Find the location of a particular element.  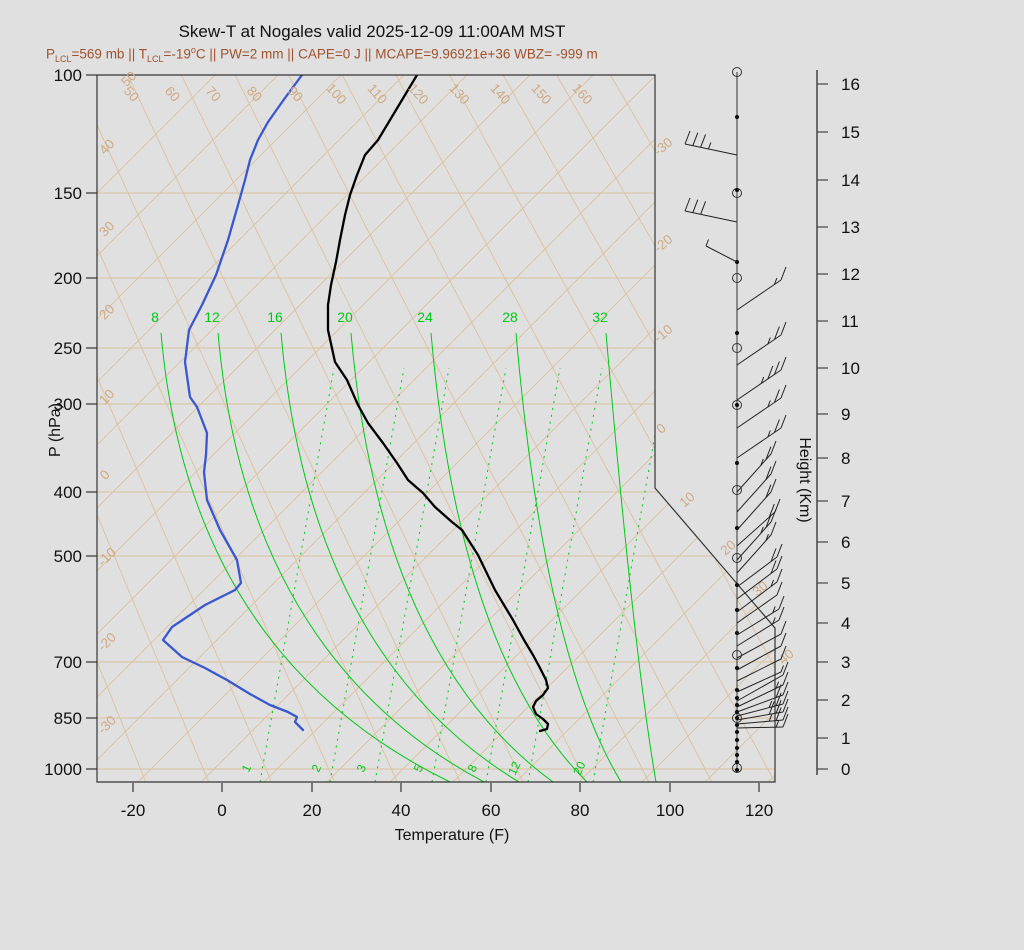

svg-text: 500 is located at coordinates (68, 556).